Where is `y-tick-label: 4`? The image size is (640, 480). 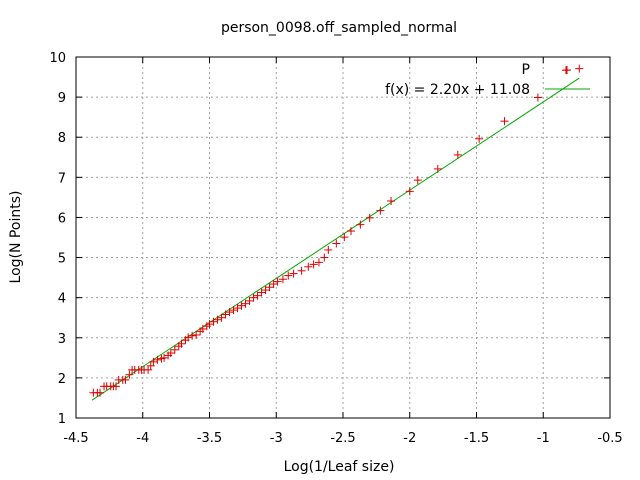 y-tick-label: 4 is located at coordinates (62, 299).